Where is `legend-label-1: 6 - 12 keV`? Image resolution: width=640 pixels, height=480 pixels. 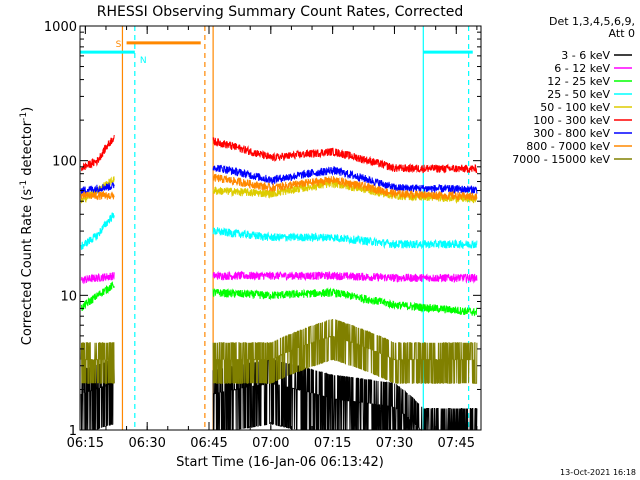
legend-label-1: 6 - 12 keV is located at coordinates (582, 68).